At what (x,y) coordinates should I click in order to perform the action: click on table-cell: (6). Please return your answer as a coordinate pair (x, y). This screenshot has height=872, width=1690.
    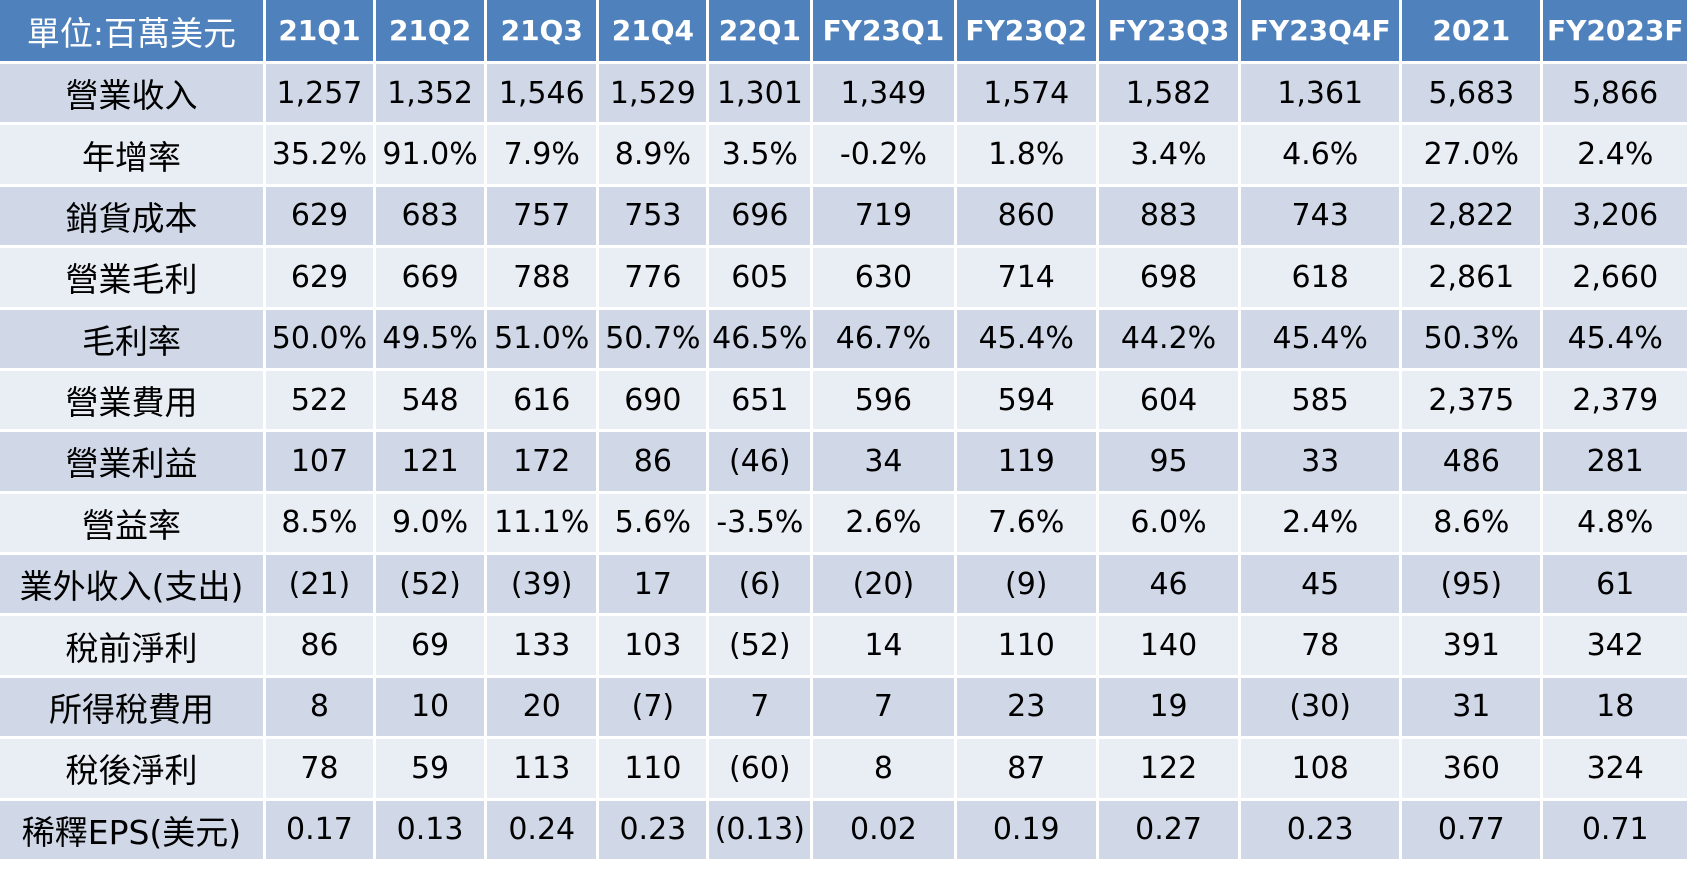
    Looking at the image, I should click on (761, 586).